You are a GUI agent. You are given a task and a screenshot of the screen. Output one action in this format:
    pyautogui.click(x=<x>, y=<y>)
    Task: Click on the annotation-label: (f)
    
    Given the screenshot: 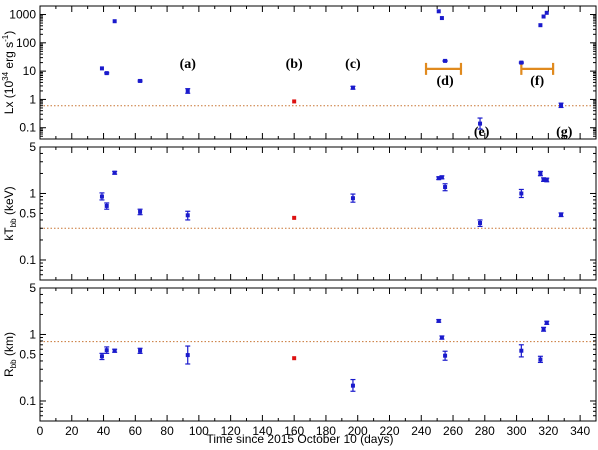 What is the action you would take?
    pyautogui.click(x=537, y=81)
    